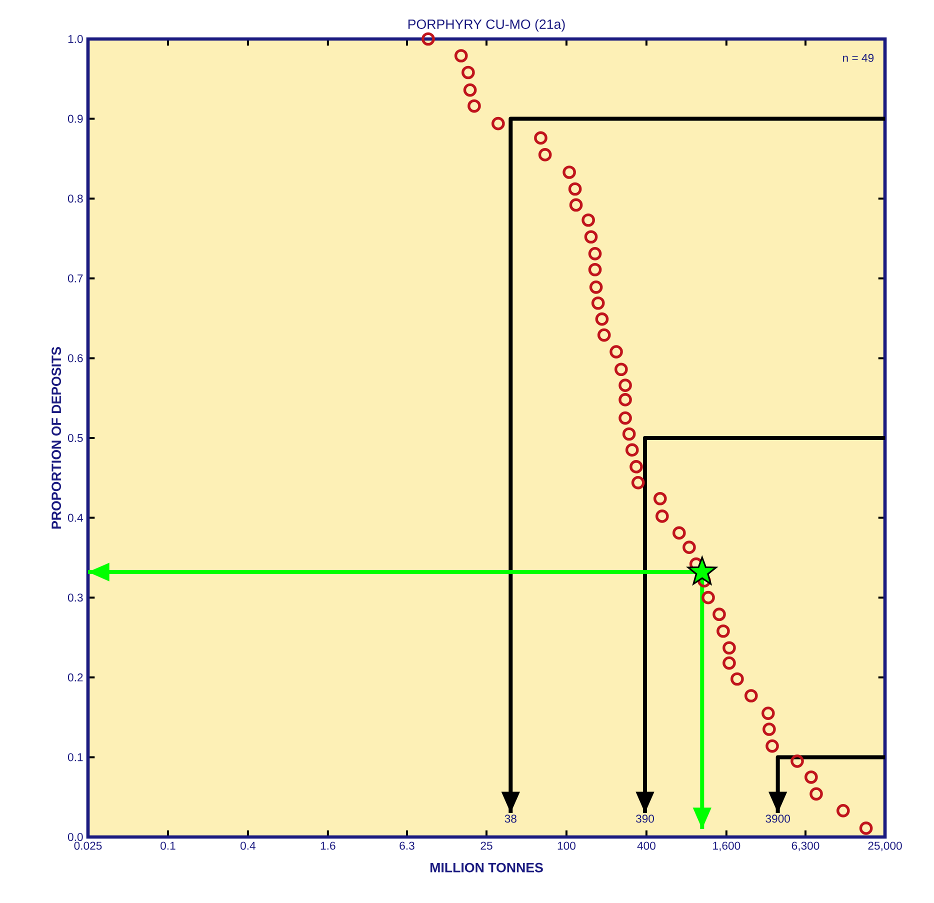 The image size is (934, 903). Describe the element at coordinates (248, 846) in the screenshot. I see `x-tick-label: 0.4` at that location.